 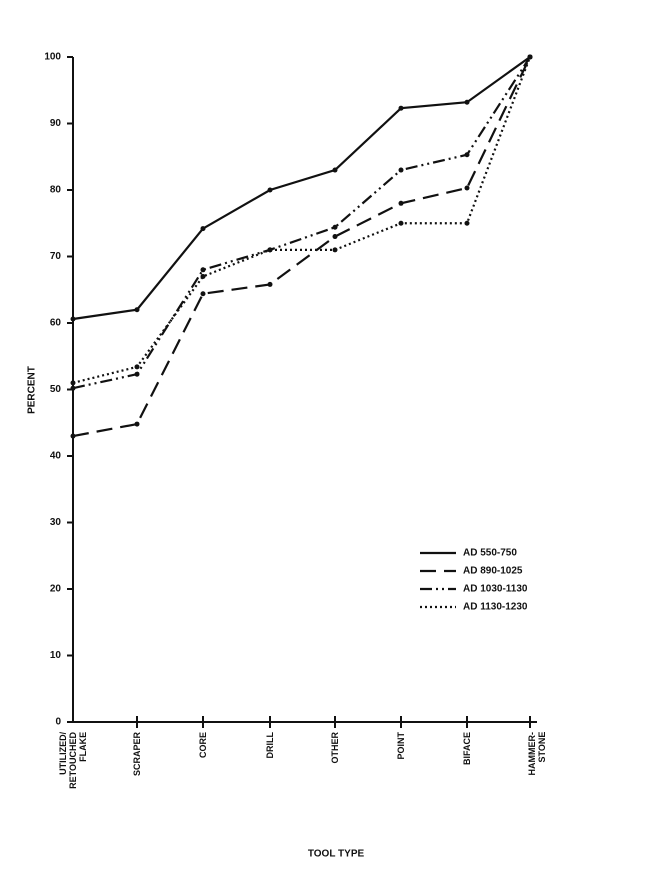 I want to click on x-tick-label: SCRAPER, so click(x=137, y=754).